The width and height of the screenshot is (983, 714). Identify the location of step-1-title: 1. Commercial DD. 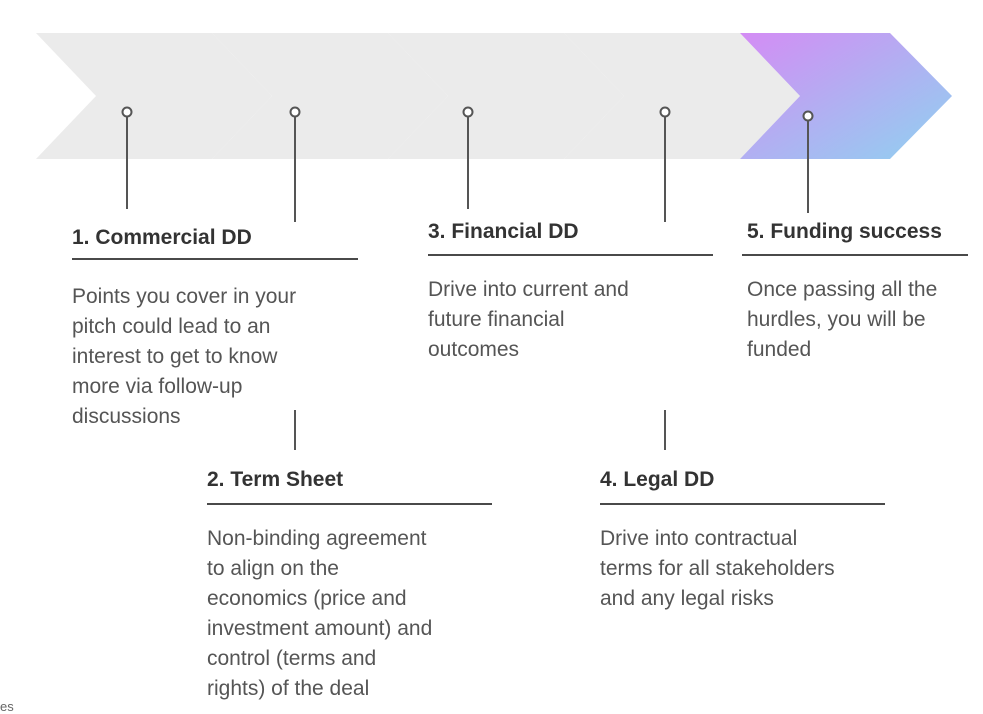
(162, 237).